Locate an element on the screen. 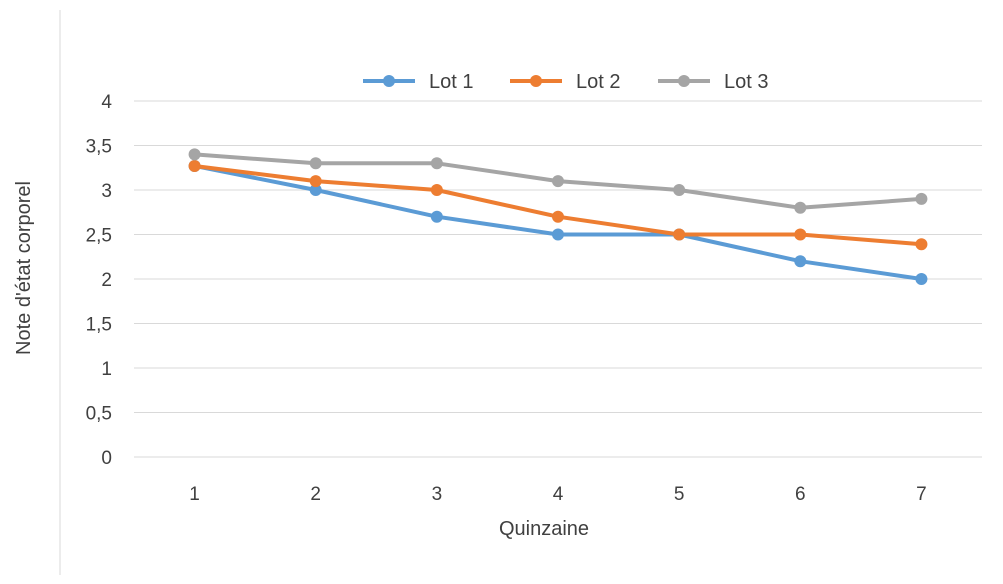 The image size is (1003, 584). legend: Lot 1 Lot 2 Lot 3 is located at coordinates (565, 82).